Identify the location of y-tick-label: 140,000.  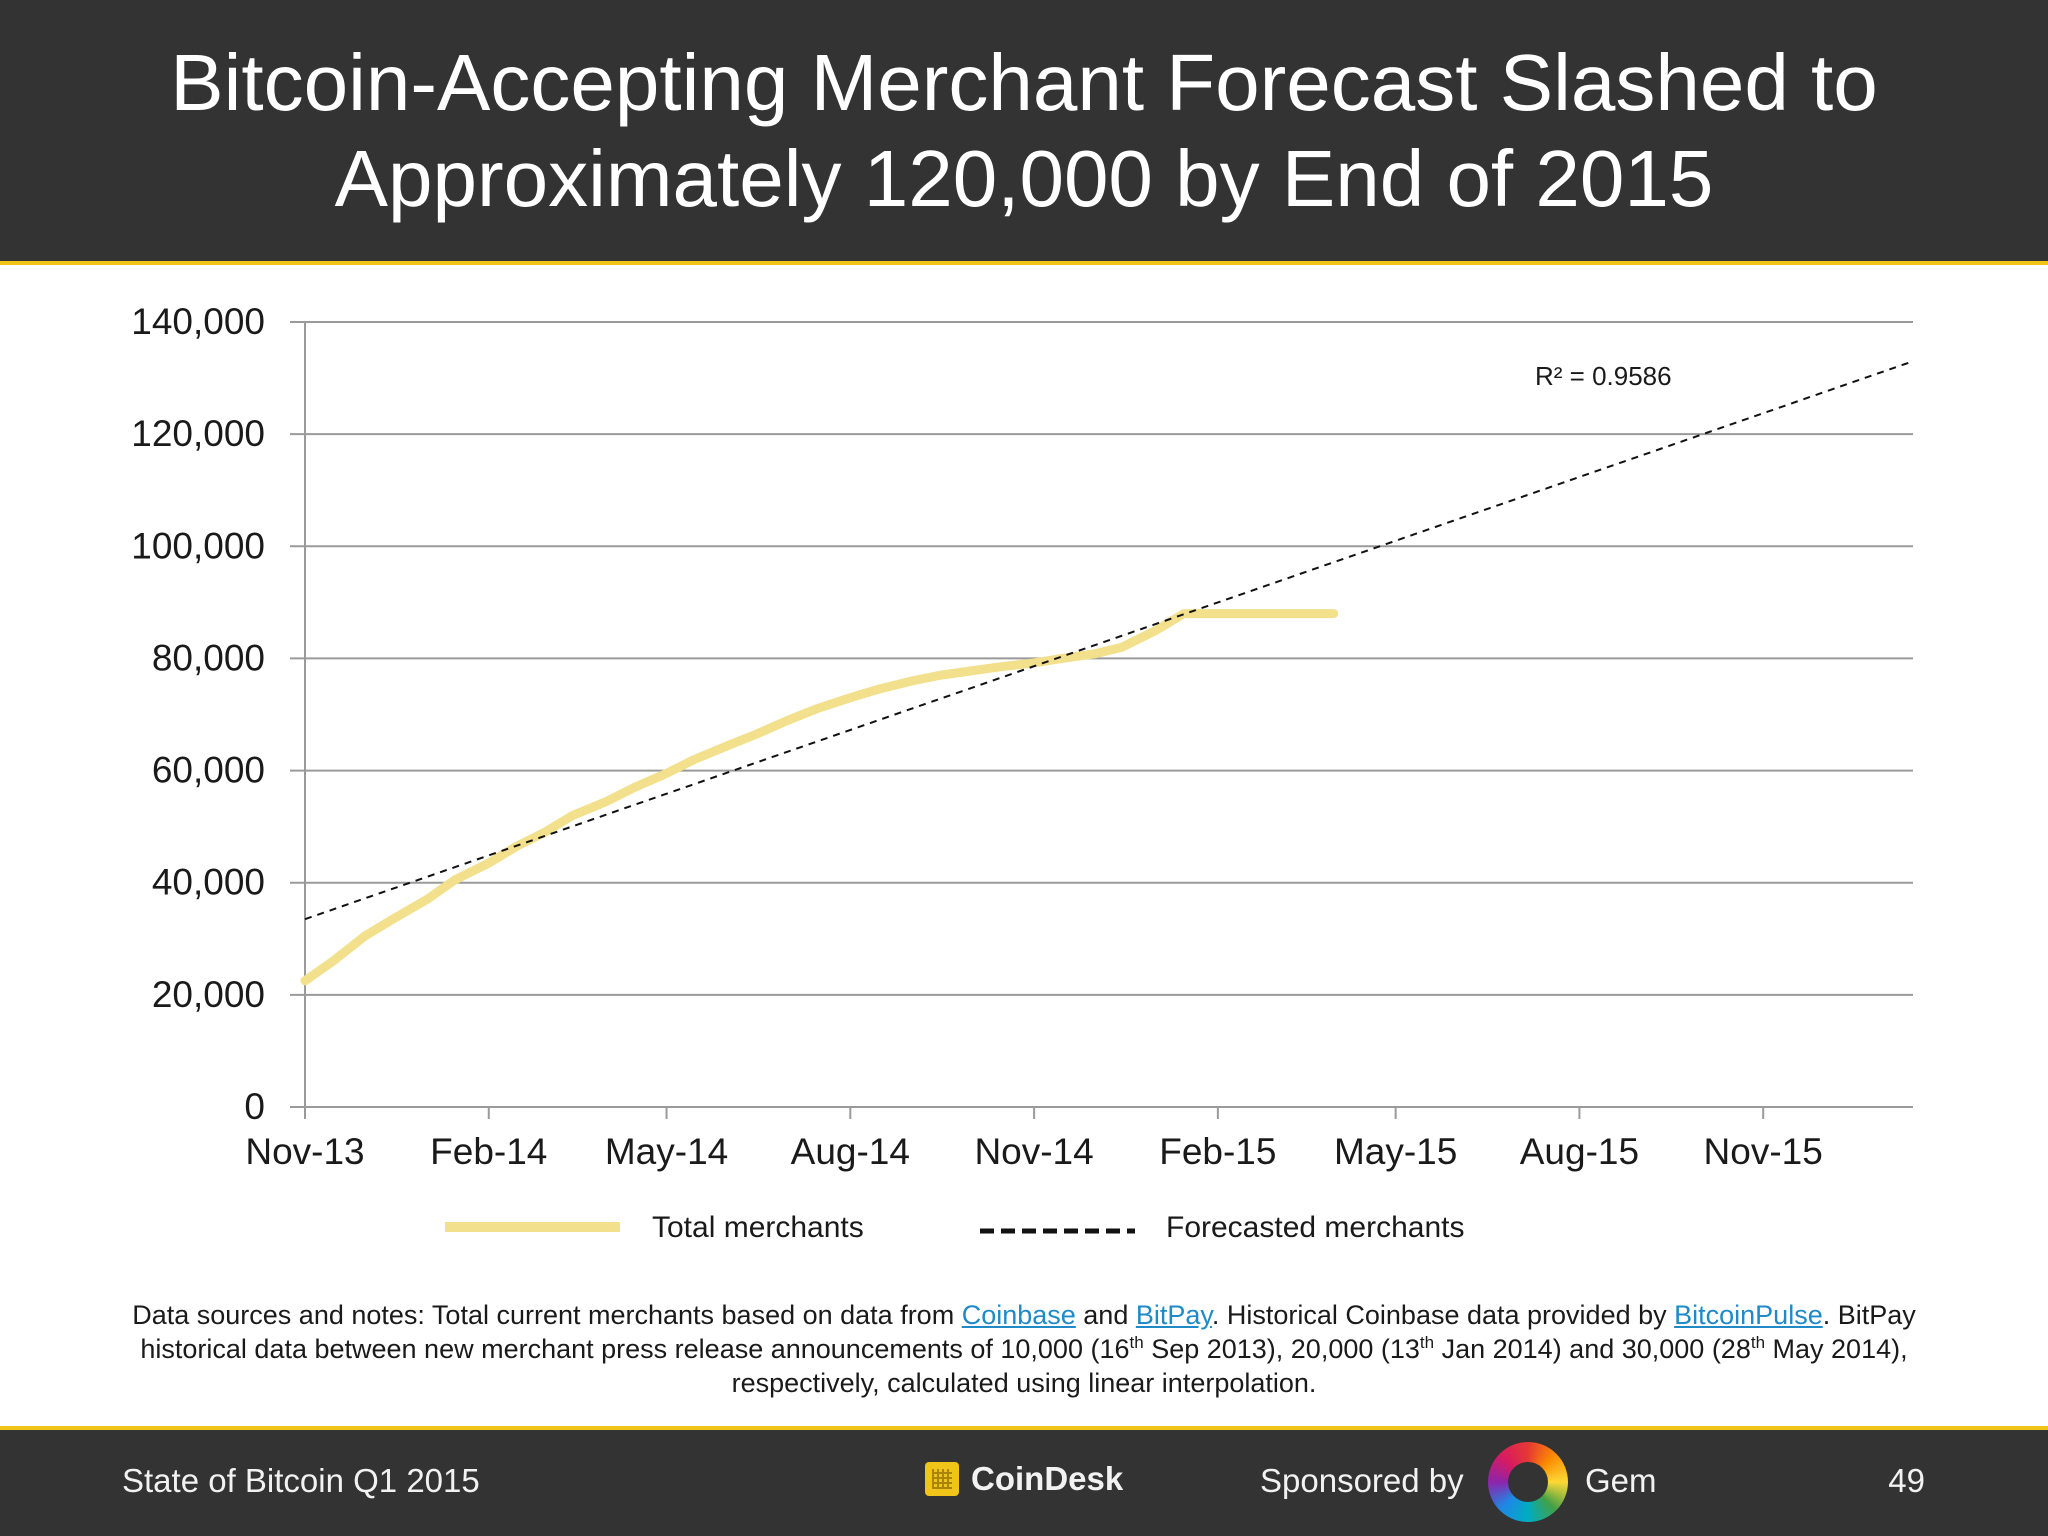
(198, 321).